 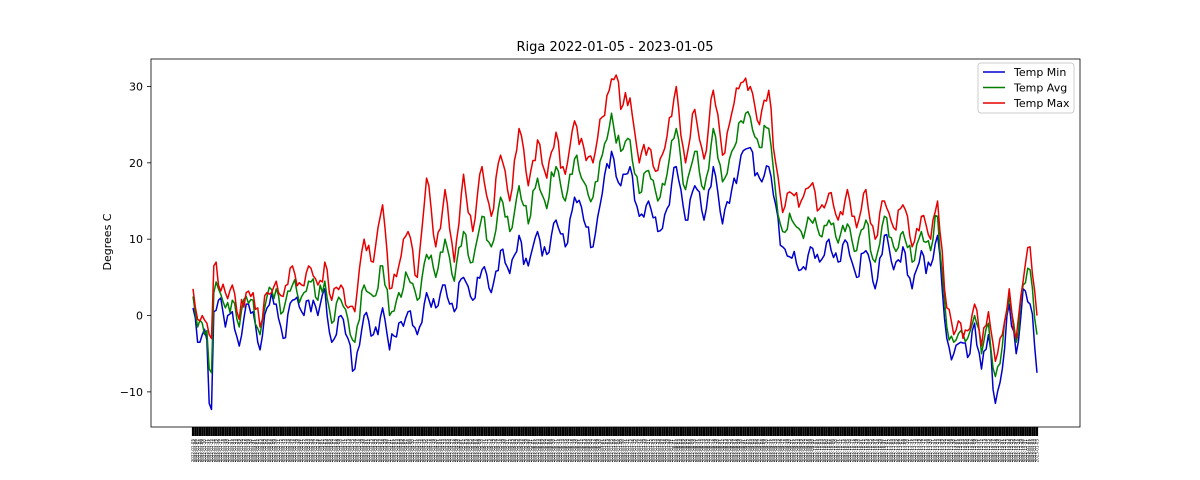 I want to click on x-tick-label: 2022-01-22, so click(x=232, y=451).